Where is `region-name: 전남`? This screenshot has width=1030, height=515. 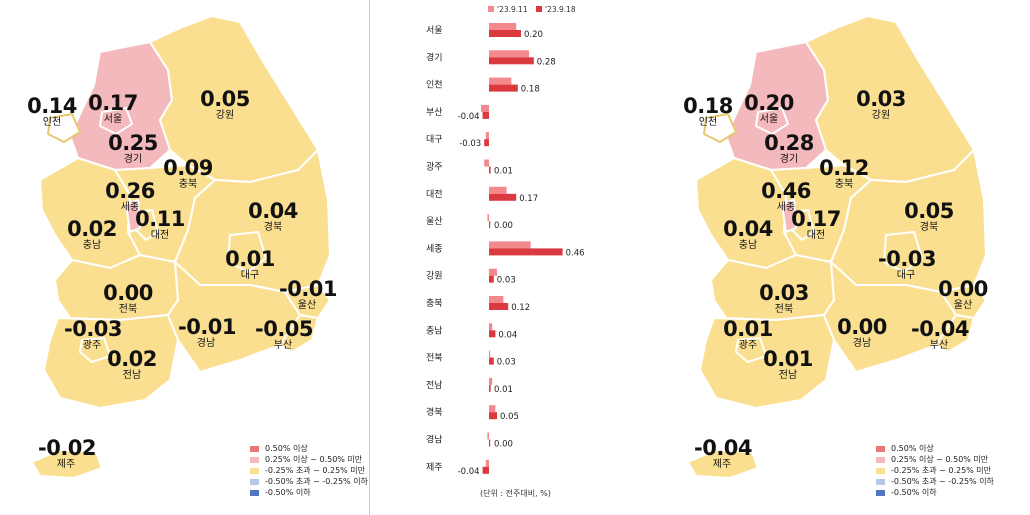 region-name: 전남 is located at coordinates (132, 375).